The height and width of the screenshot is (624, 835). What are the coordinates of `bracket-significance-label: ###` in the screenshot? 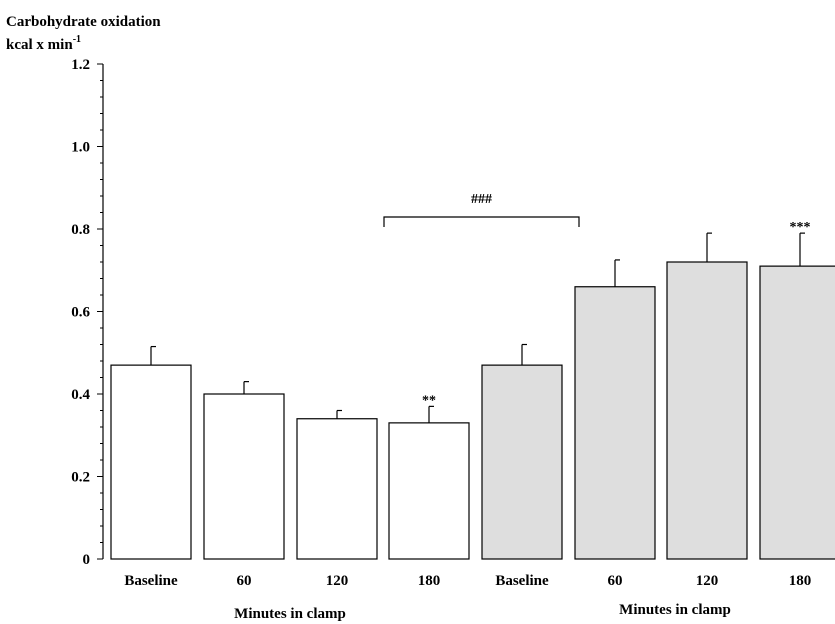 It's located at (481, 199).